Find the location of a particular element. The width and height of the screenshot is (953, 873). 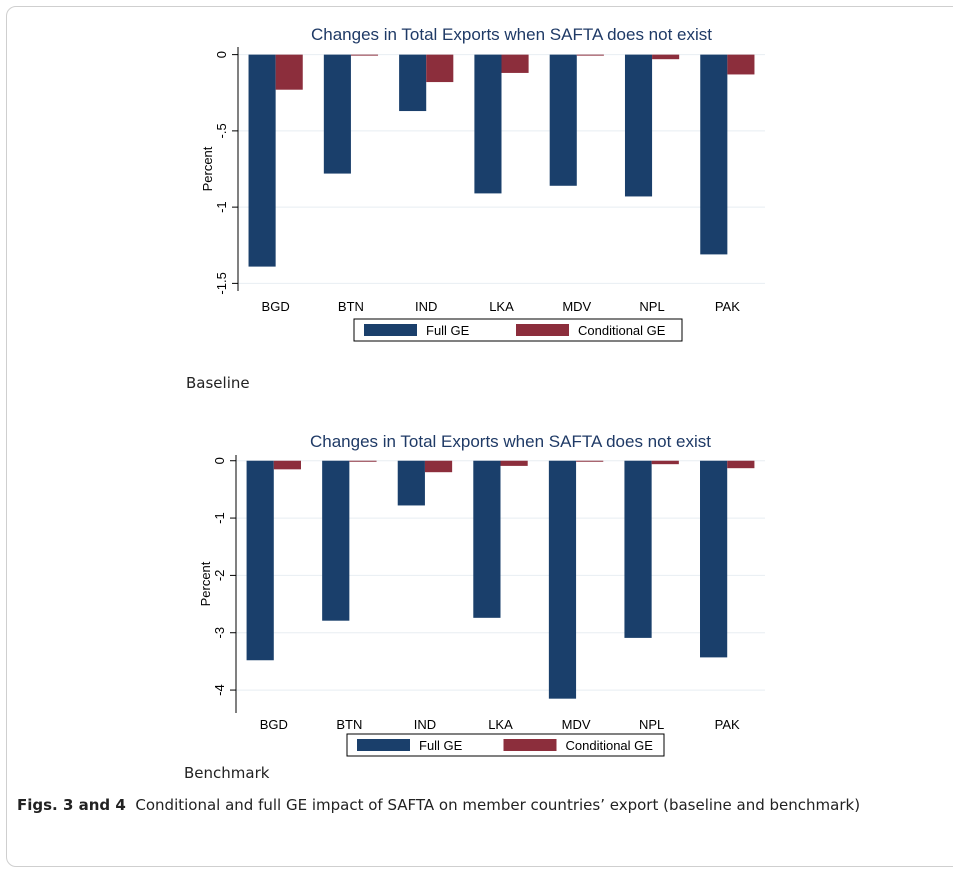

y-tick-label: -1.5 is located at coordinates (221, 283).